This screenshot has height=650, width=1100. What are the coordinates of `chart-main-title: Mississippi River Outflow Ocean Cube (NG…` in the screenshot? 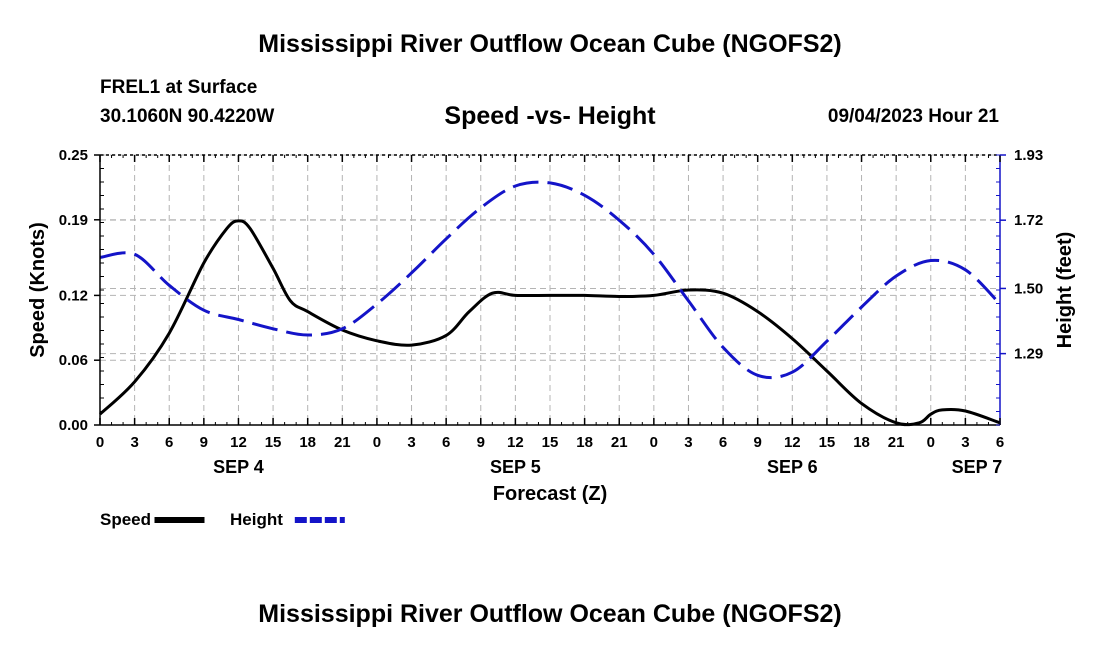 It's located at (550, 44).